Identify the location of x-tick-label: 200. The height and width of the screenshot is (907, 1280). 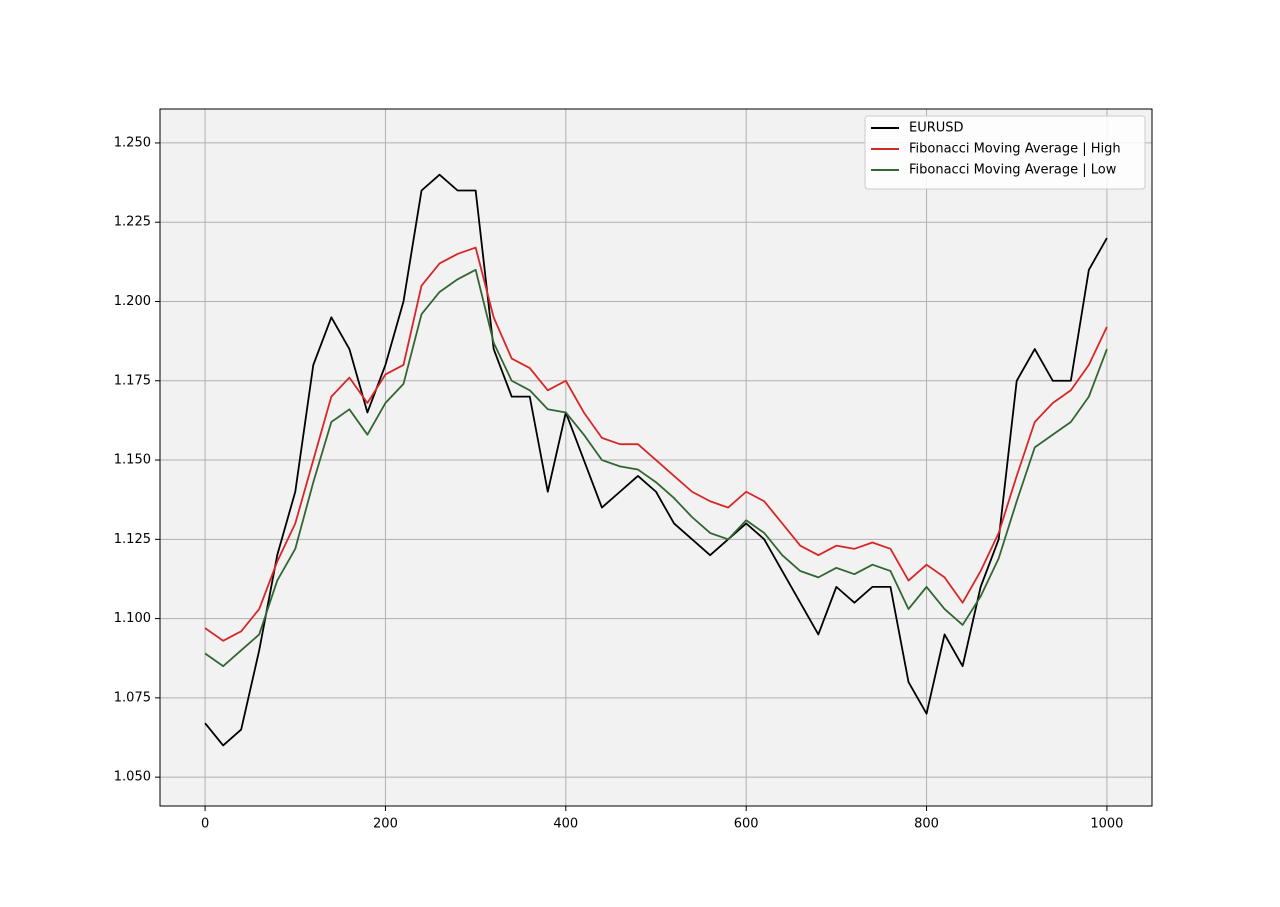
(385, 824).